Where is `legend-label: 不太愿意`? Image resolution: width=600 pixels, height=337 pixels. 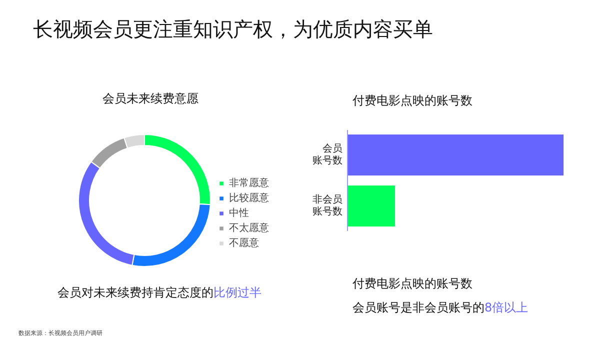
legend-label: 不太愿意 is located at coordinates (249, 228).